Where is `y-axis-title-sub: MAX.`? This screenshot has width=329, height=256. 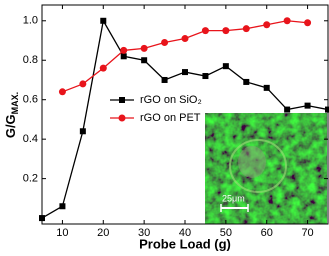
y-axis-title-sub: MAX. is located at coordinates (15, 103).